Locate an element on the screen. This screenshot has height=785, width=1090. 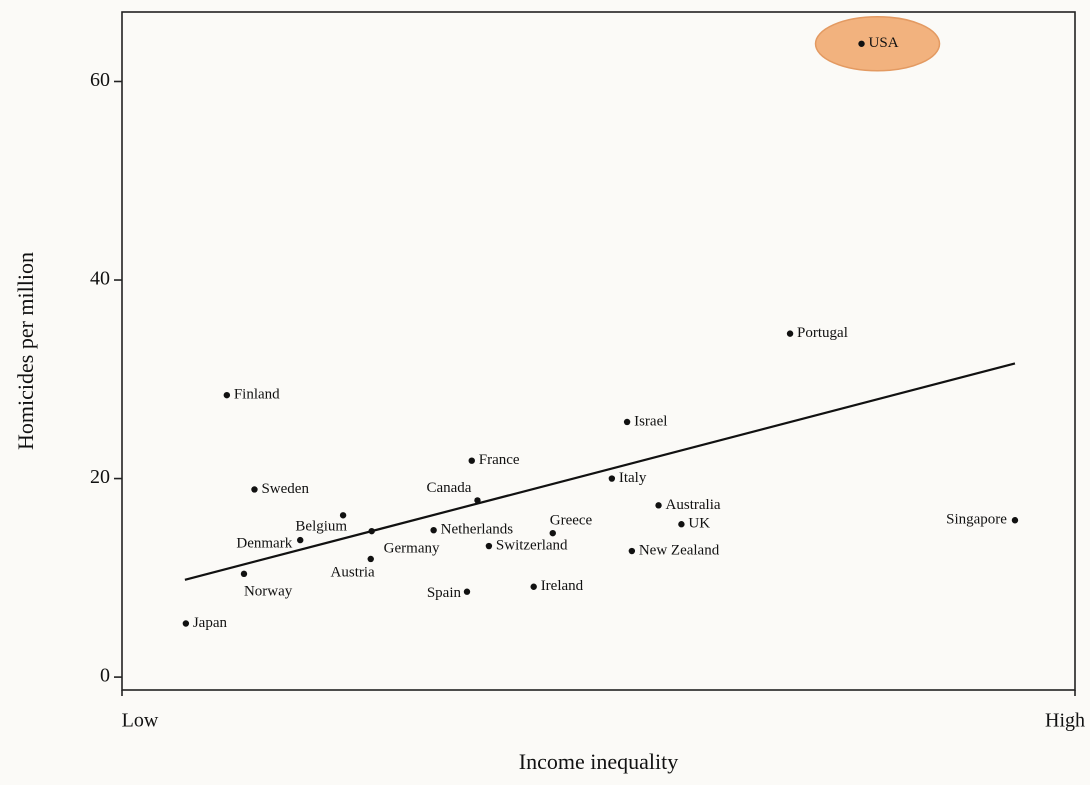
point-label: Austria is located at coordinates (353, 572).